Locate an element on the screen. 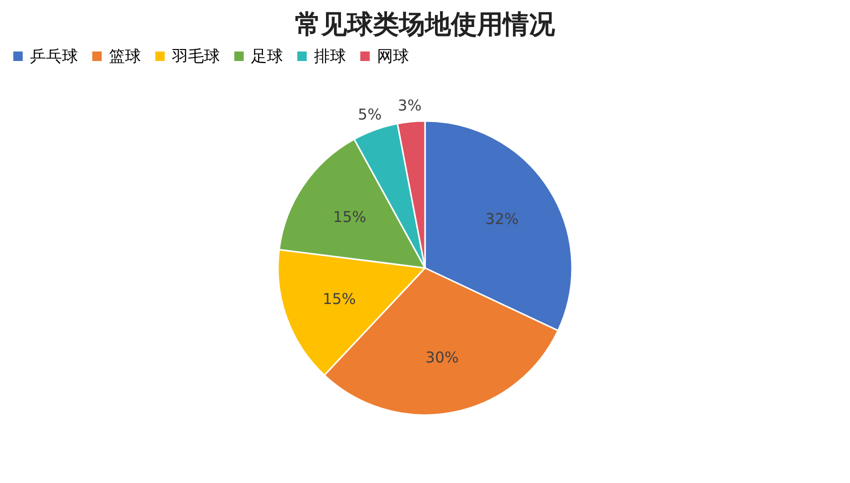 This screenshot has height=483, width=850. chart-title: 常见球类场地使用情况 is located at coordinates (425, 25).